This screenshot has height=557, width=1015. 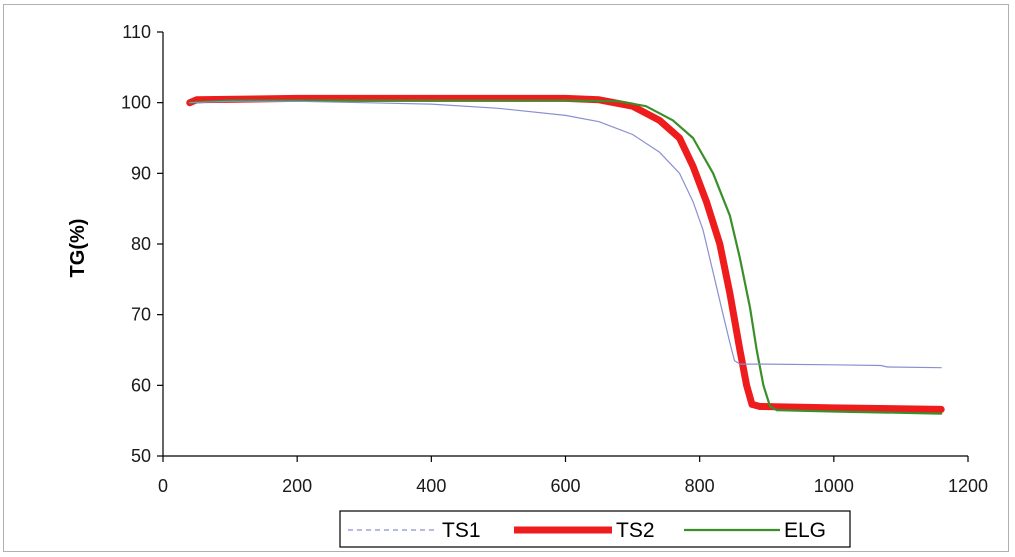 I want to click on x-tick-label: 200, so click(x=297, y=486).